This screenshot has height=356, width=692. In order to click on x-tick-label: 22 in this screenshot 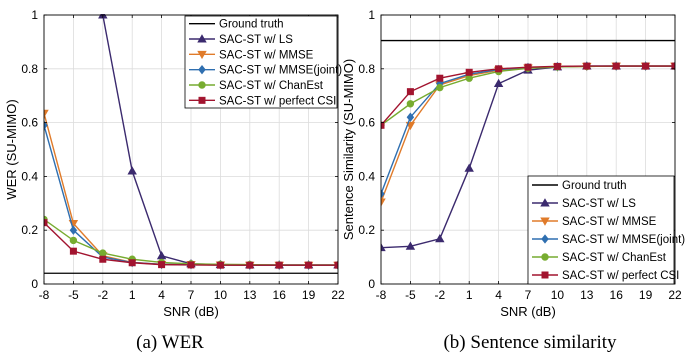, I will do `click(338, 295)`.